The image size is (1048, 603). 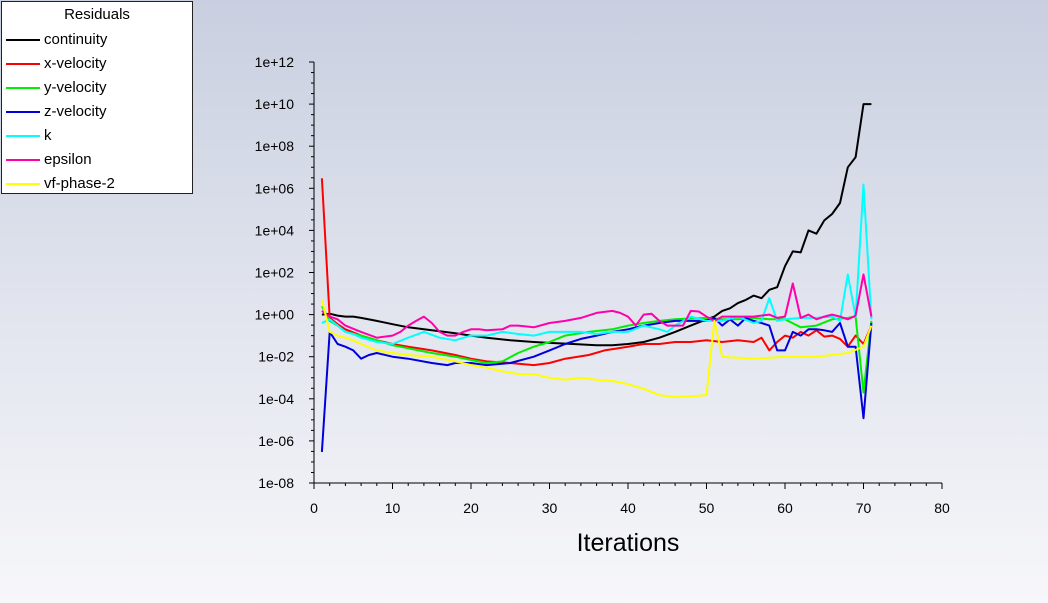 I want to click on series-line-y-velocity, so click(x=597, y=349).